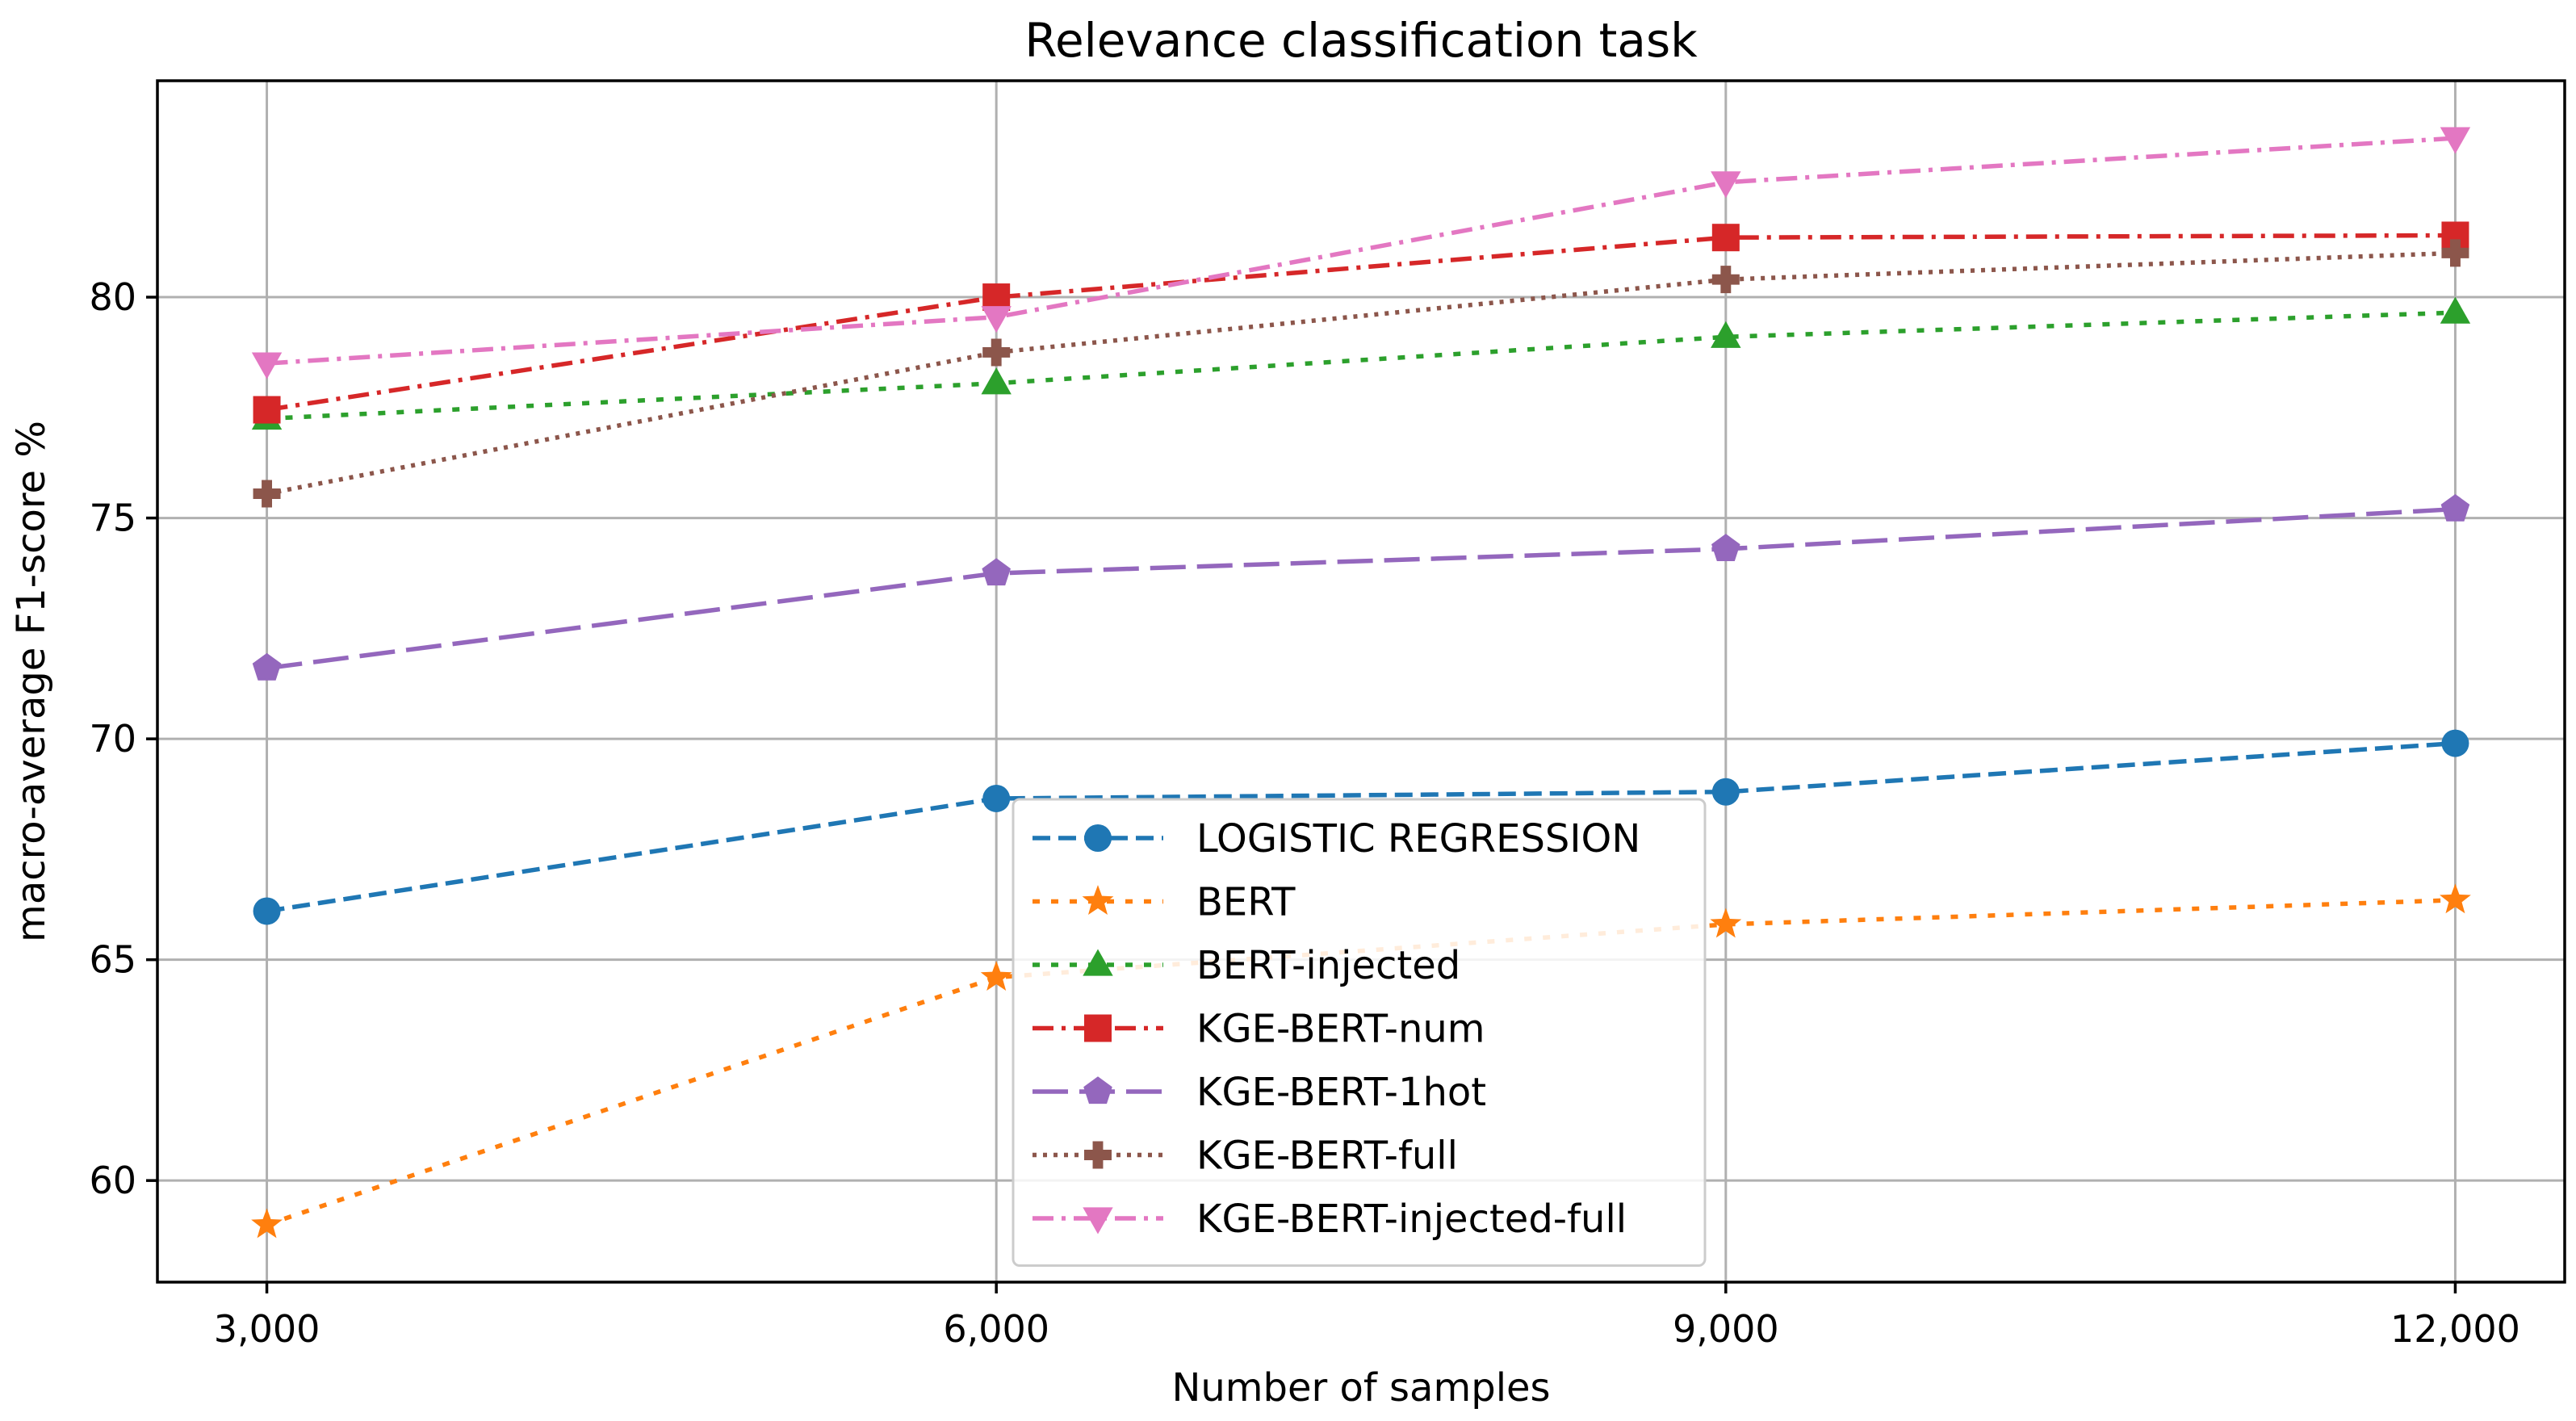 This screenshot has width=2576, height=1421. I want to click on series-line-kge-bert-injected-full, so click(1361, 251).